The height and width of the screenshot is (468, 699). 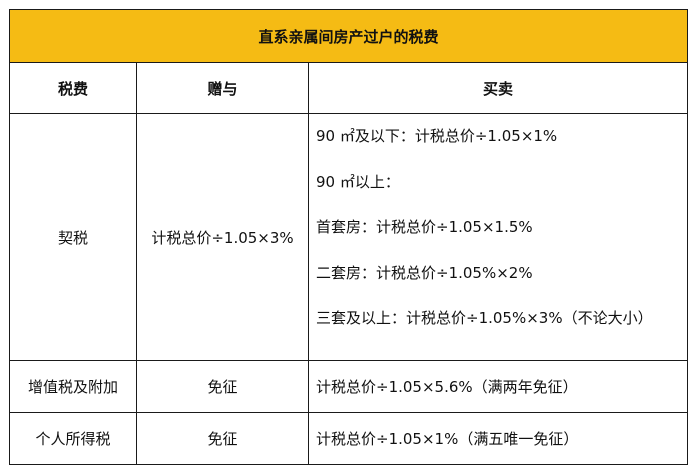 I want to click on cell-gift: 计税总价÷1.05×3%, so click(x=222, y=237).